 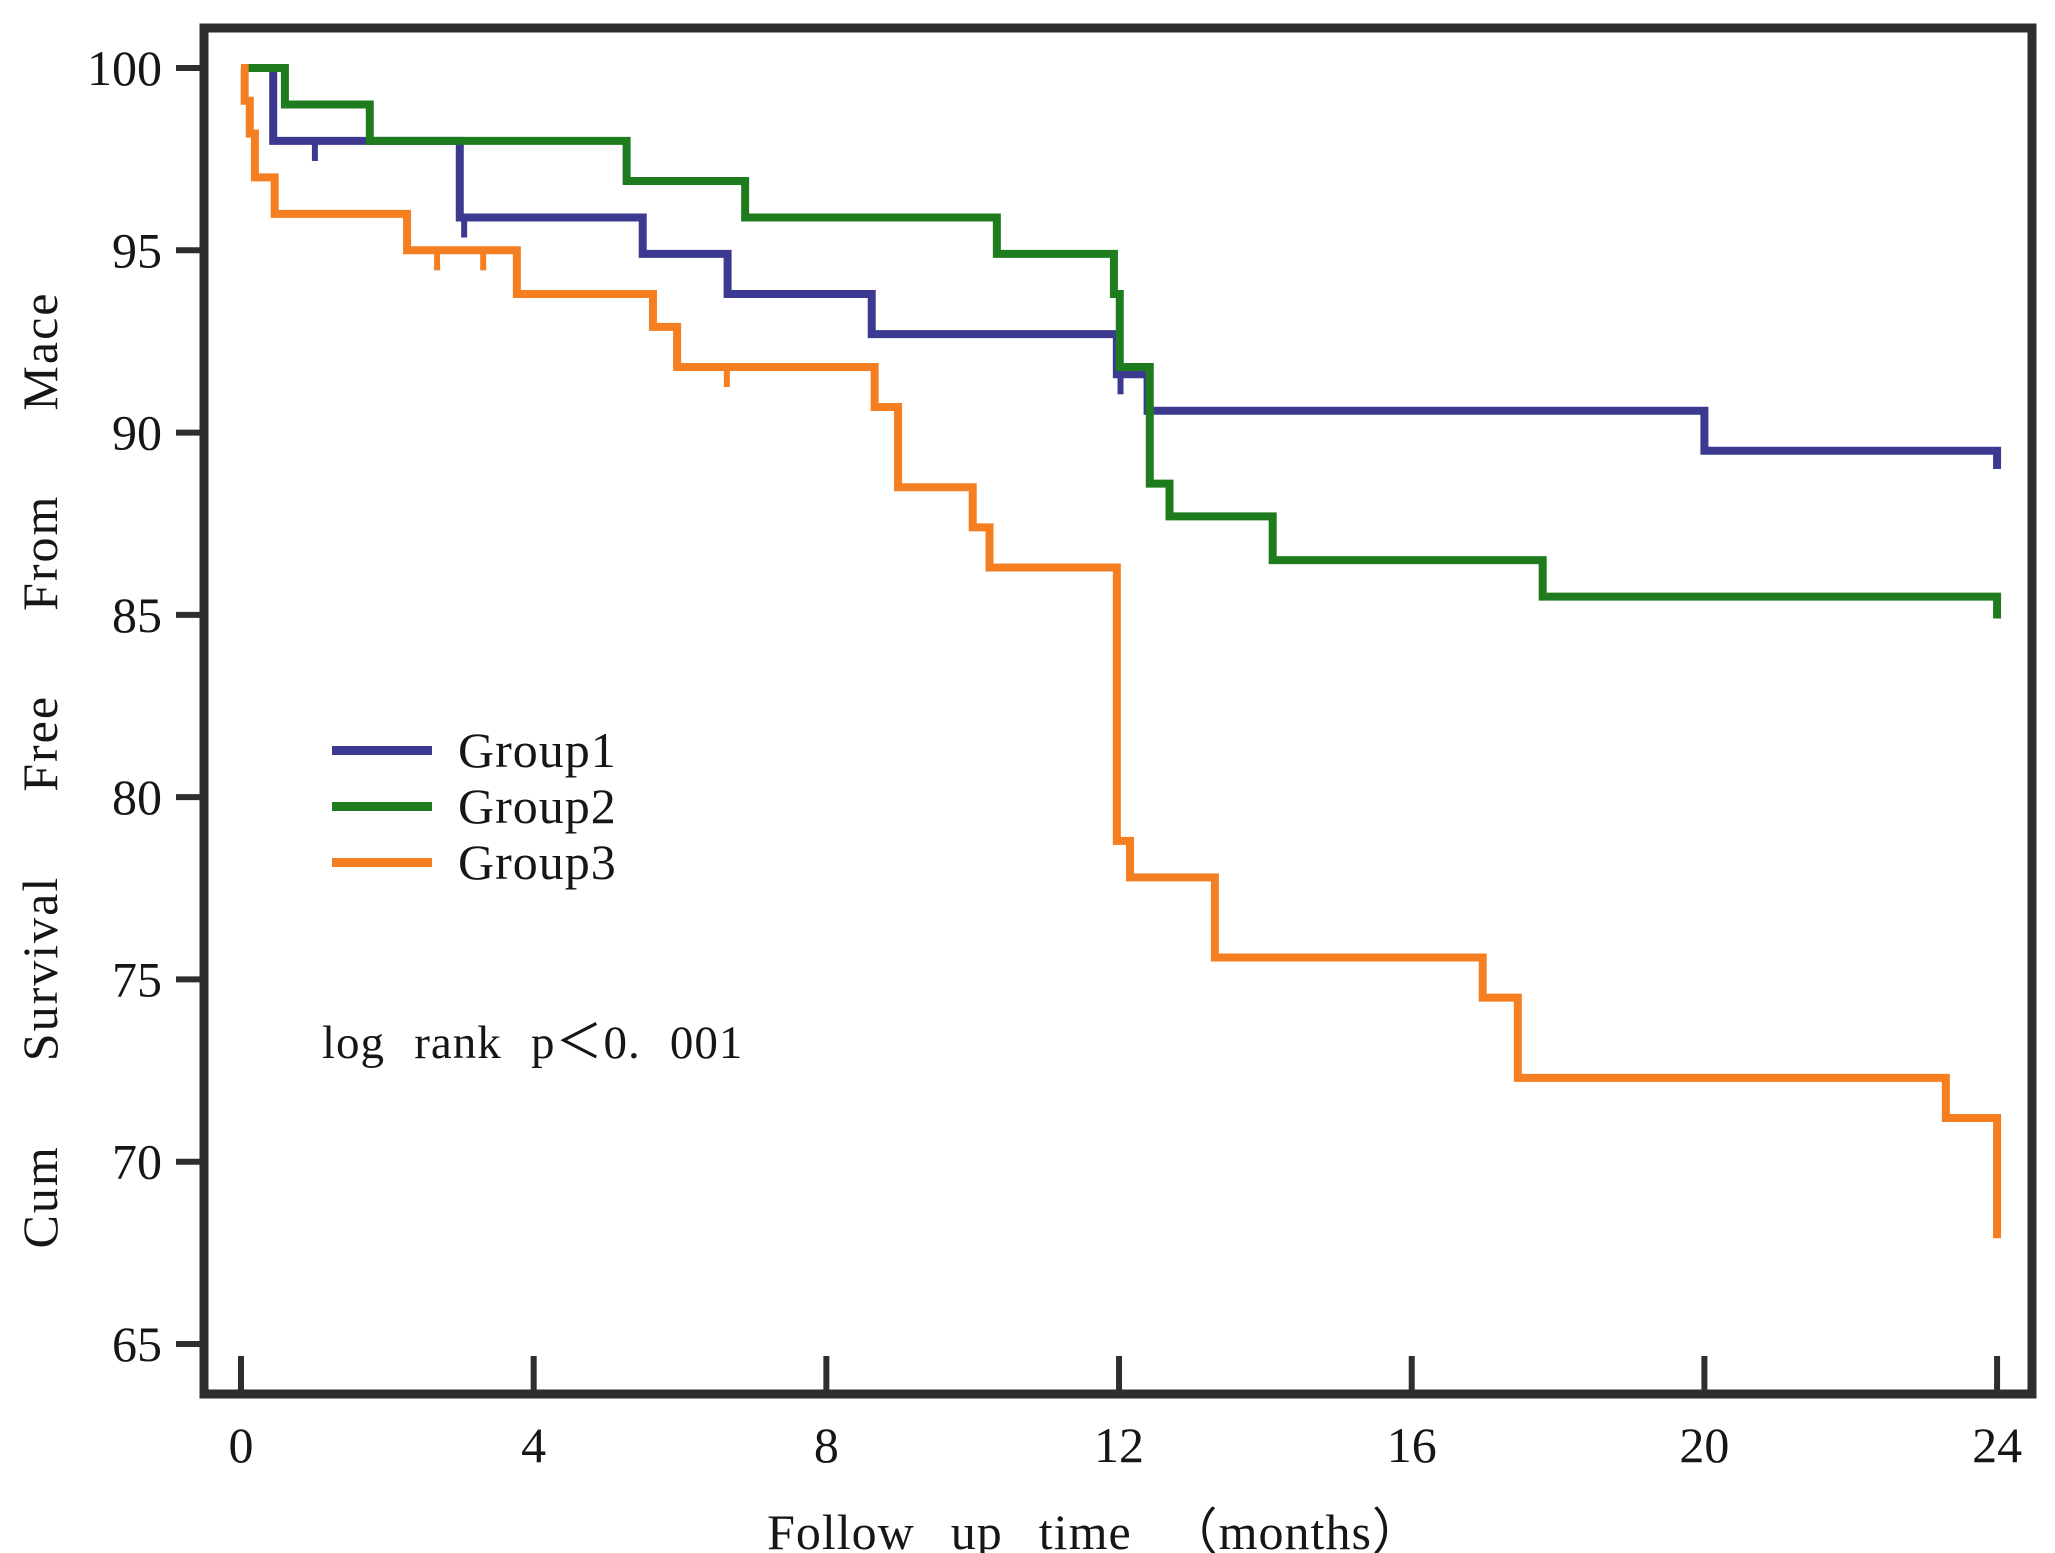 What do you see at coordinates (1125, 1414) in the screenshot?
I see `x-axis-ticks: 0 4 8 12 16 20 24` at bounding box center [1125, 1414].